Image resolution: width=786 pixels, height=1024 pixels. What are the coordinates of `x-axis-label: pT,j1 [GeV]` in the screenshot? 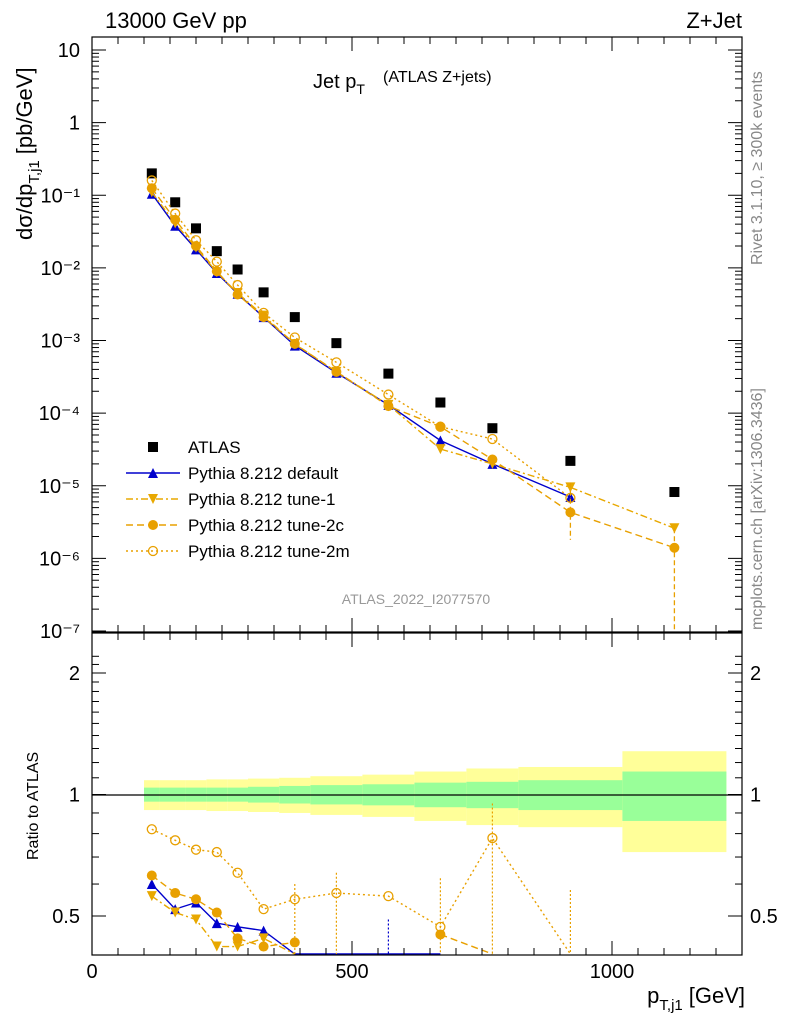 It's located at (696, 998).